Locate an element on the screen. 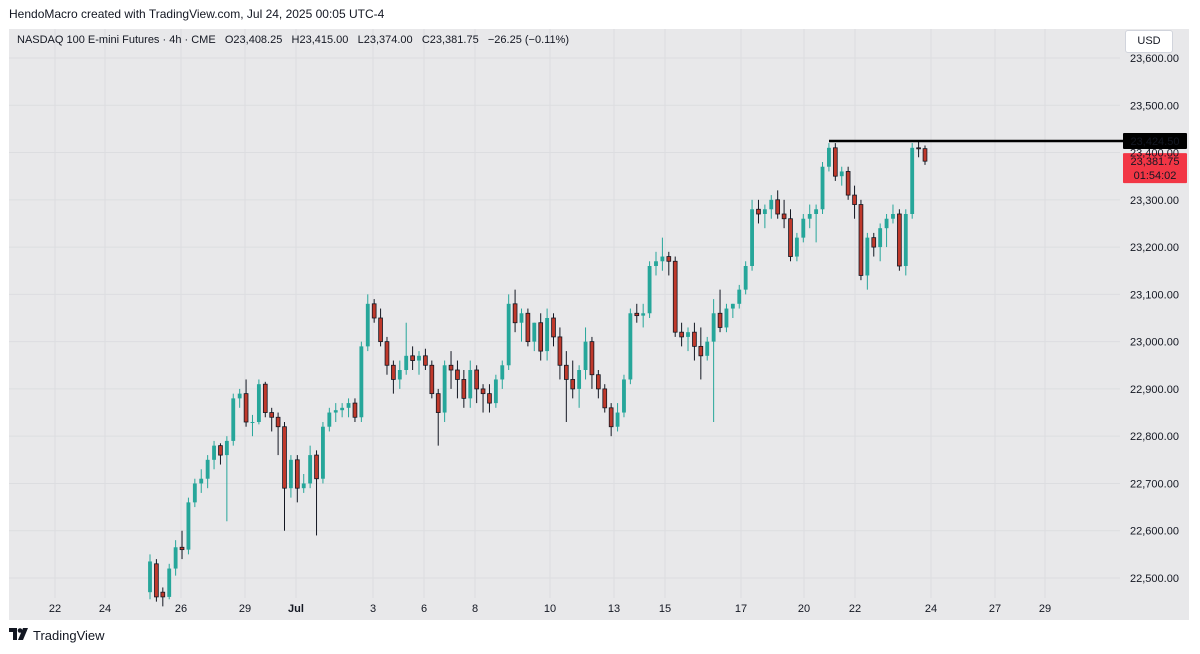  price-tick-label: 23,500.00 is located at coordinates (1154, 106).